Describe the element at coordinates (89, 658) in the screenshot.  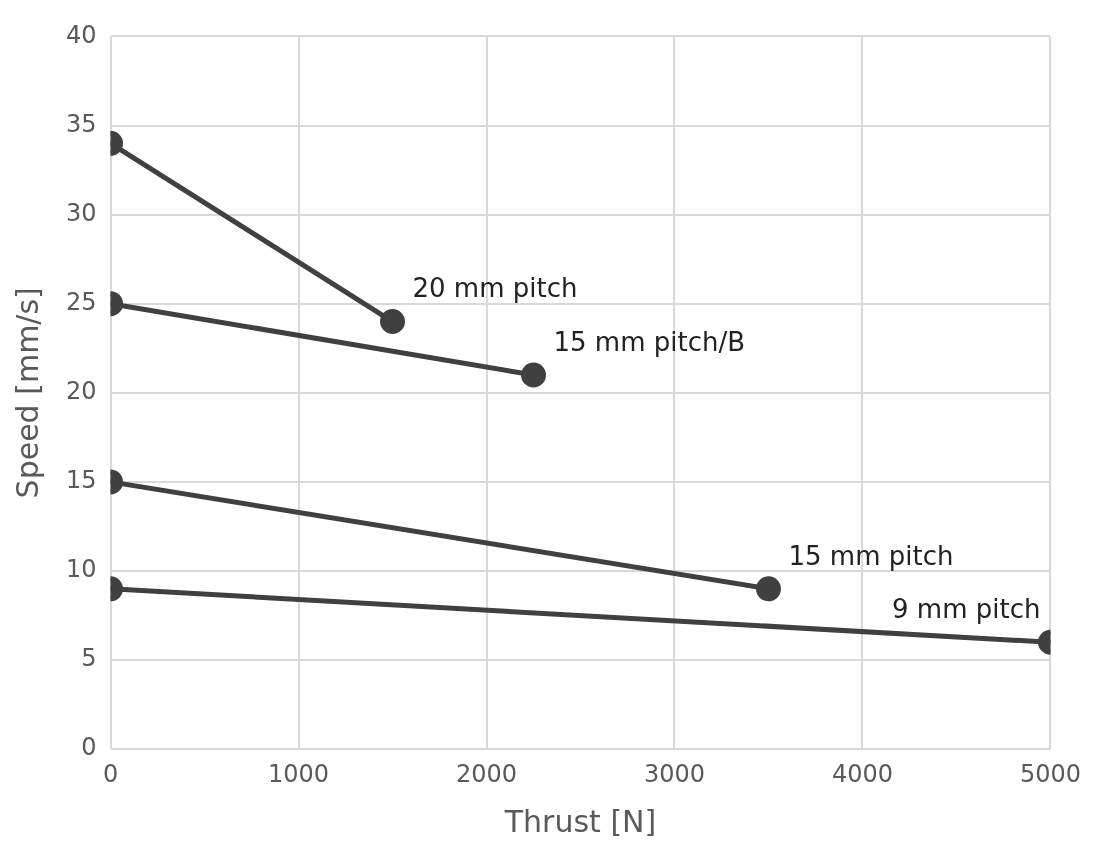
I see `y-tick-label: 5` at that location.